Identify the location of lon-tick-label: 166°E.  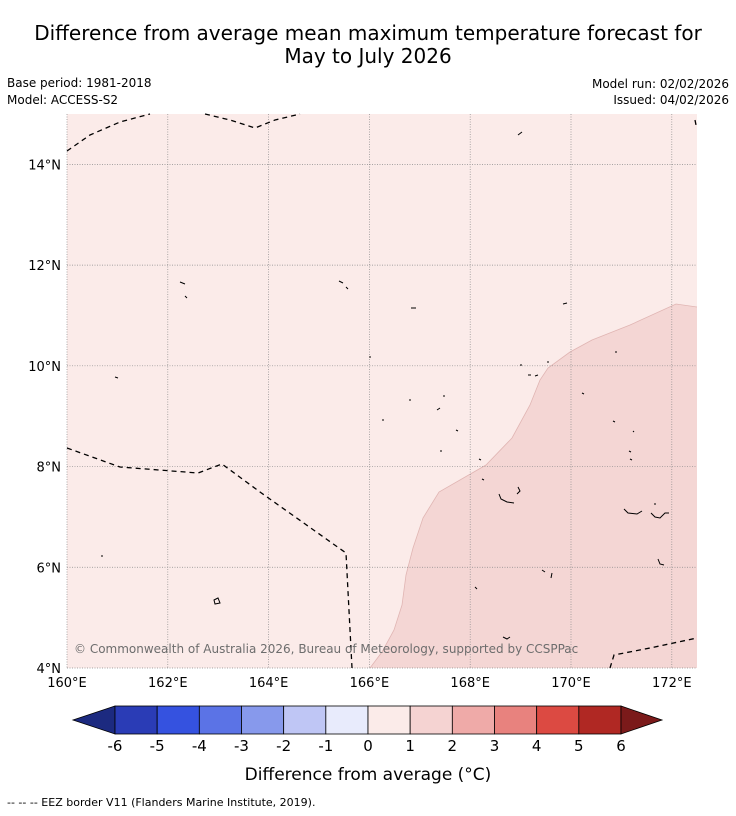
(370, 683).